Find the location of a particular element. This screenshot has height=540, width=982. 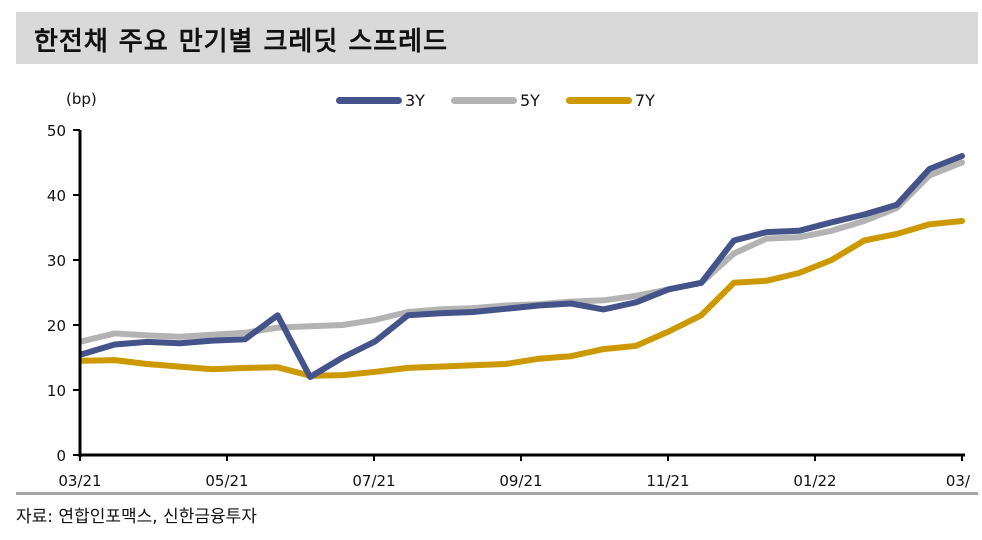

legend-label-7y: 7Y is located at coordinates (644, 100).